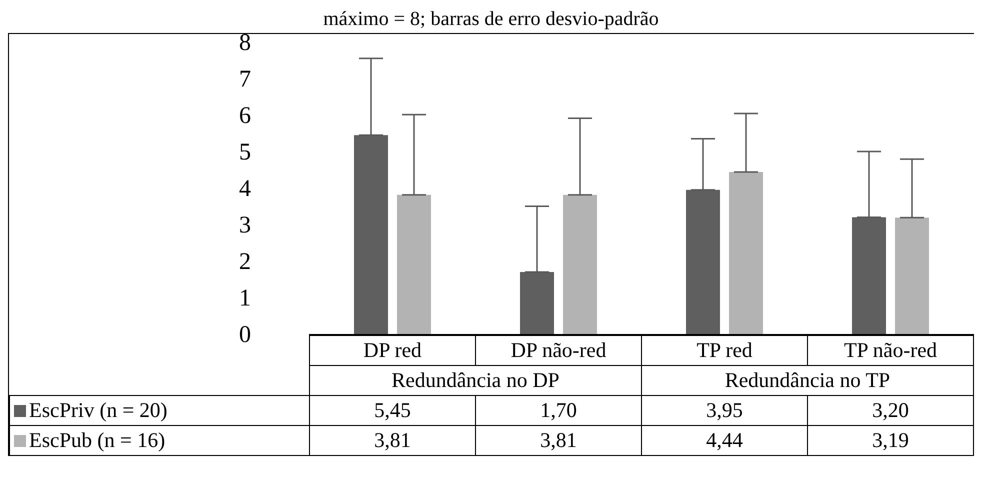  What do you see at coordinates (559, 350) in the screenshot?
I see `x-tick-label: DP não-red` at bounding box center [559, 350].